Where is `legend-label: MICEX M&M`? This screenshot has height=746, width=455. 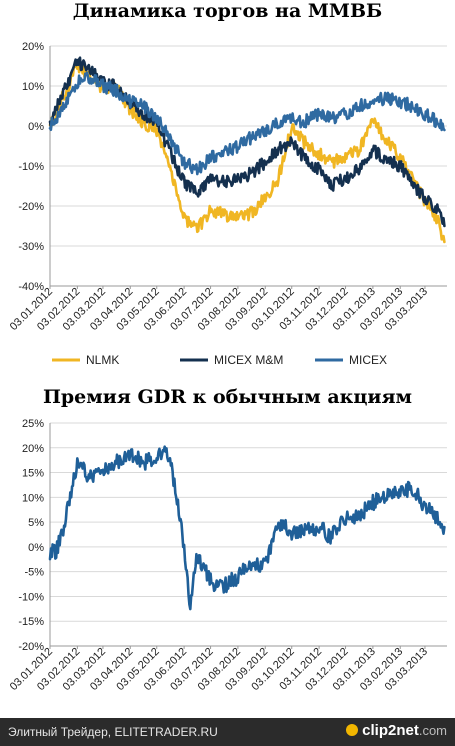
legend-label: MICEX M&M is located at coordinates (248, 360).